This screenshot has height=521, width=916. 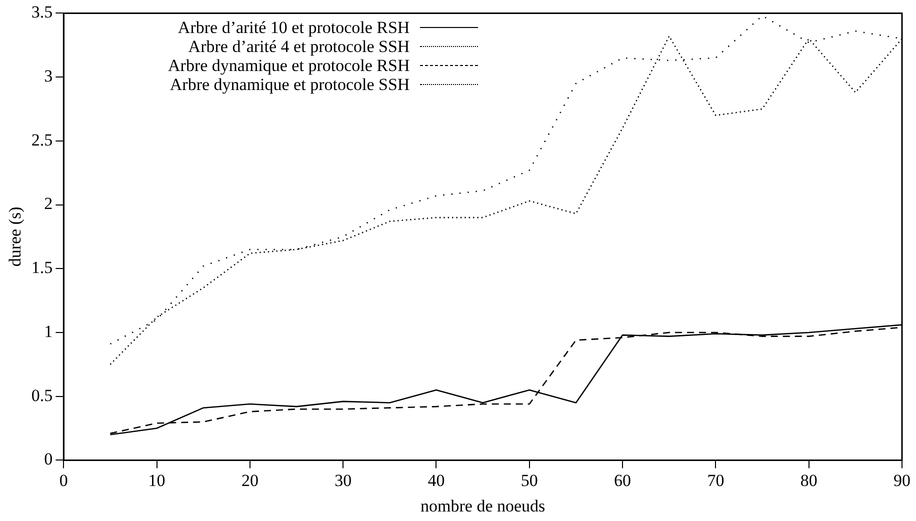 What do you see at coordinates (715, 480) in the screenshot?
I see `x-tick-label: 70` at bounding box center [715, 480].